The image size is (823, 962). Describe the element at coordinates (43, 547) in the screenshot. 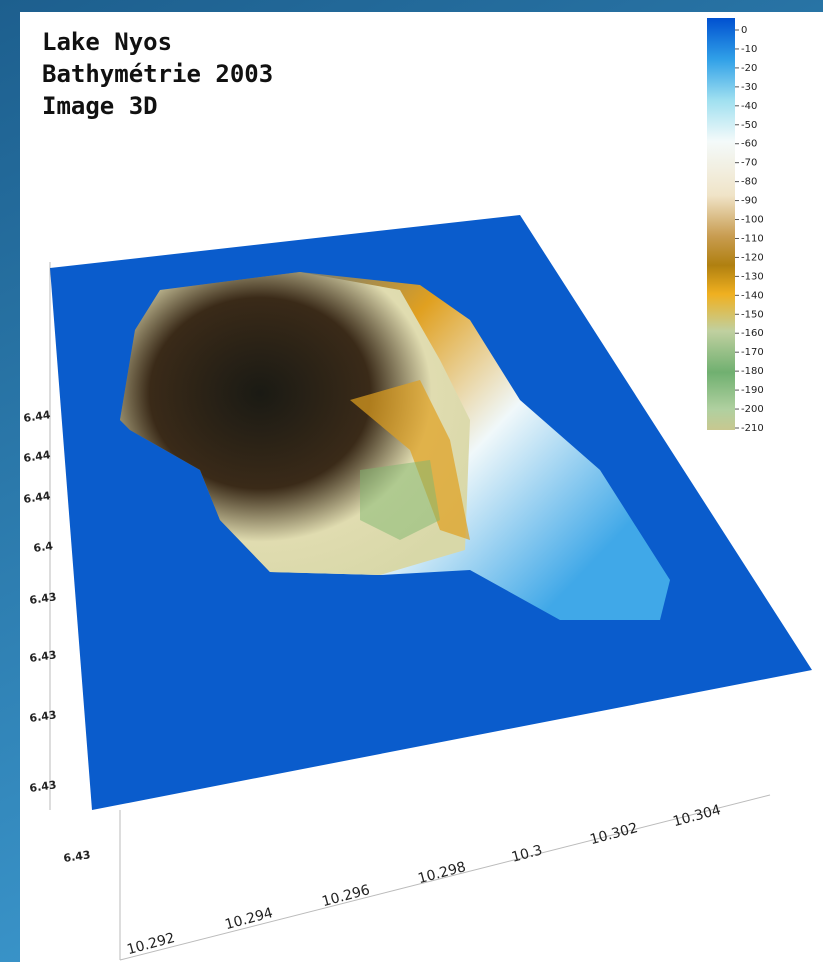

I see `y-axis-label: 6.4` at that location.